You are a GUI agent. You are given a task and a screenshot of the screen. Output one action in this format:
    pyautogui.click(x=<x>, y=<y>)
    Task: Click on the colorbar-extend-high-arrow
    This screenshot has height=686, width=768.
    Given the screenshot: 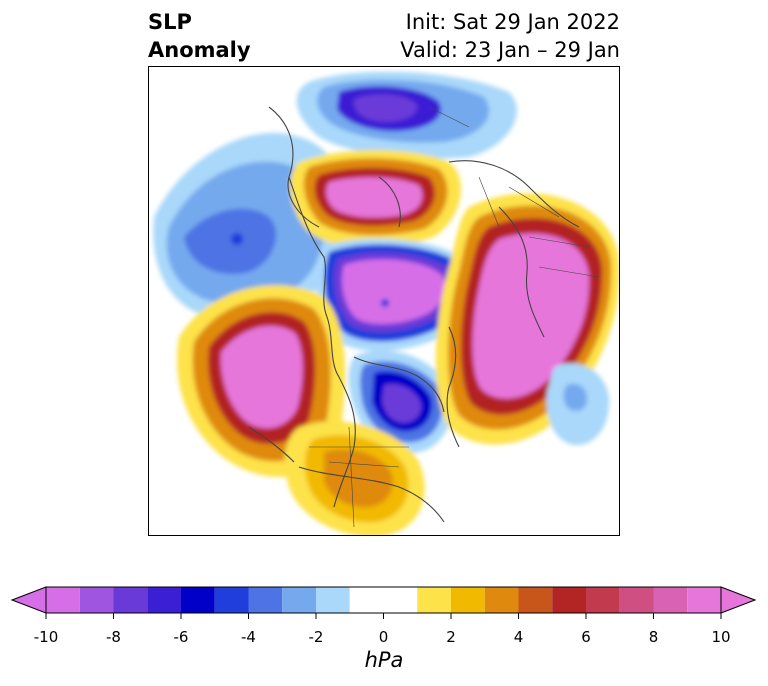 What is the action you would take?
    pyautogui.click(x=738, y=600)
    